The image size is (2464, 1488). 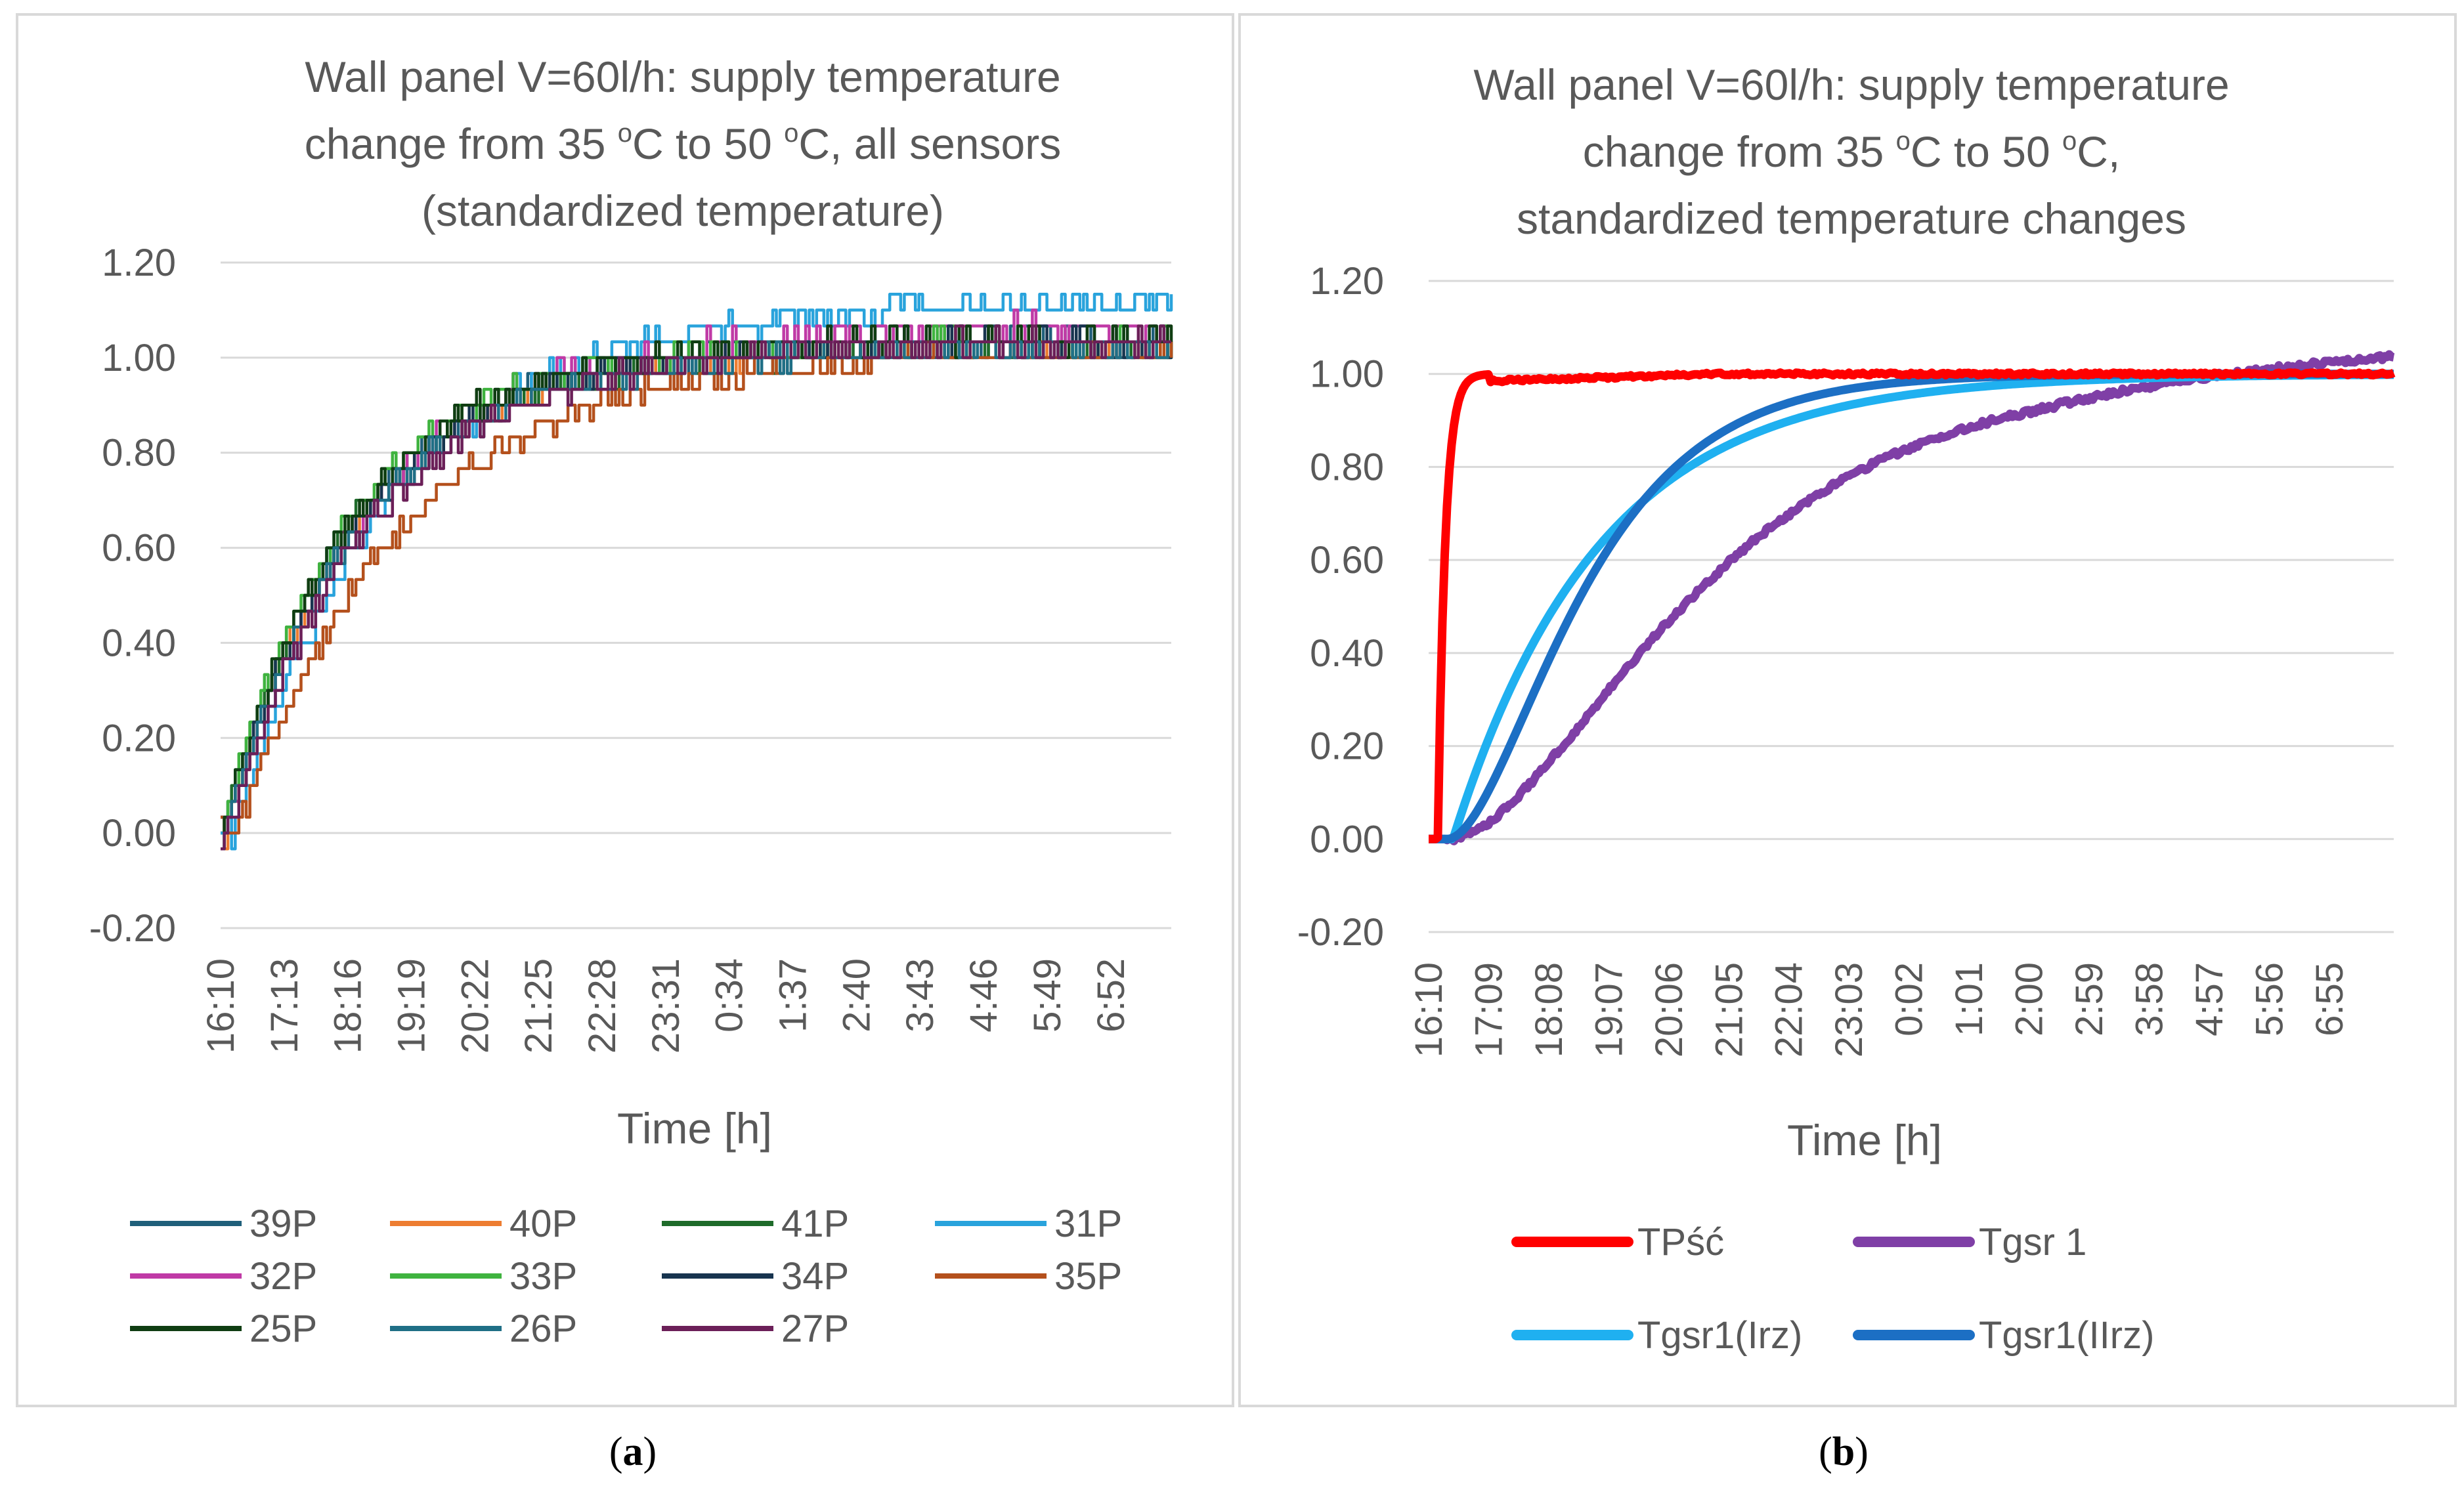 What do you see at coordinates (1864, 1140) in the screenshot?
I see `chart-b-xlabel: Time [h]` at bounding box center [1864, 1140].